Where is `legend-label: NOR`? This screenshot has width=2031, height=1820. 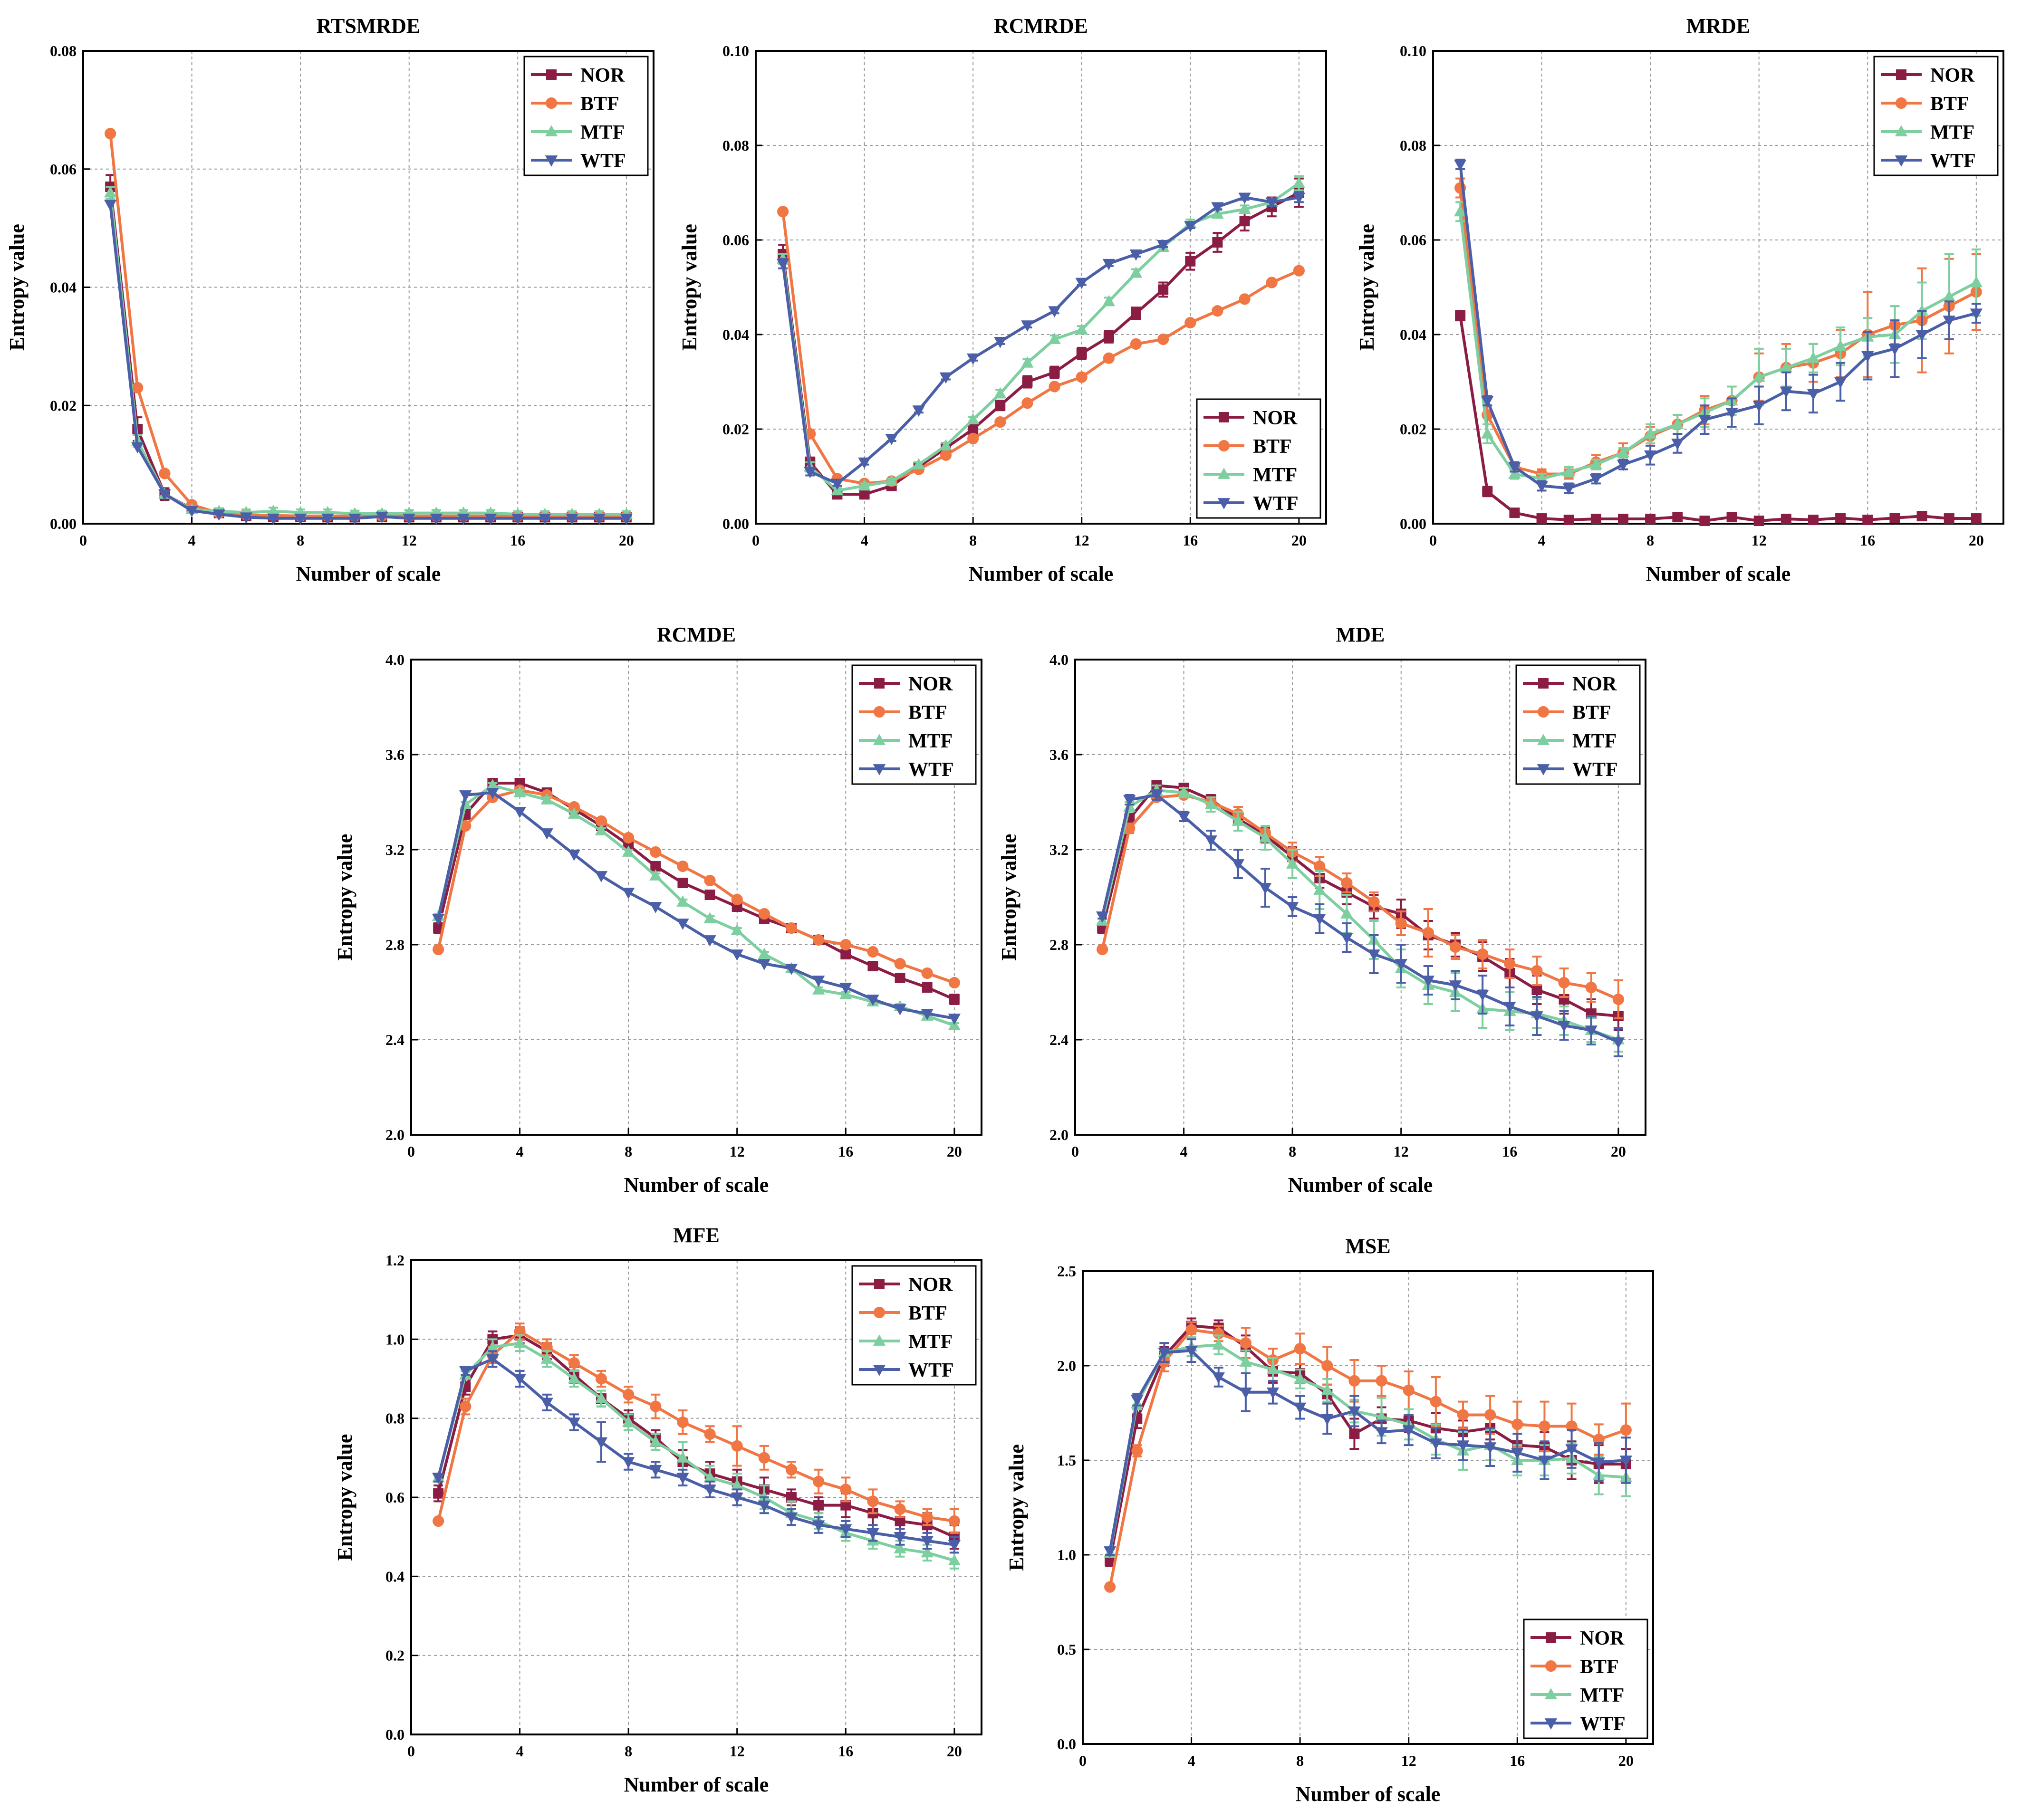
legend-label: NOR is located at coordinates (602, 75).